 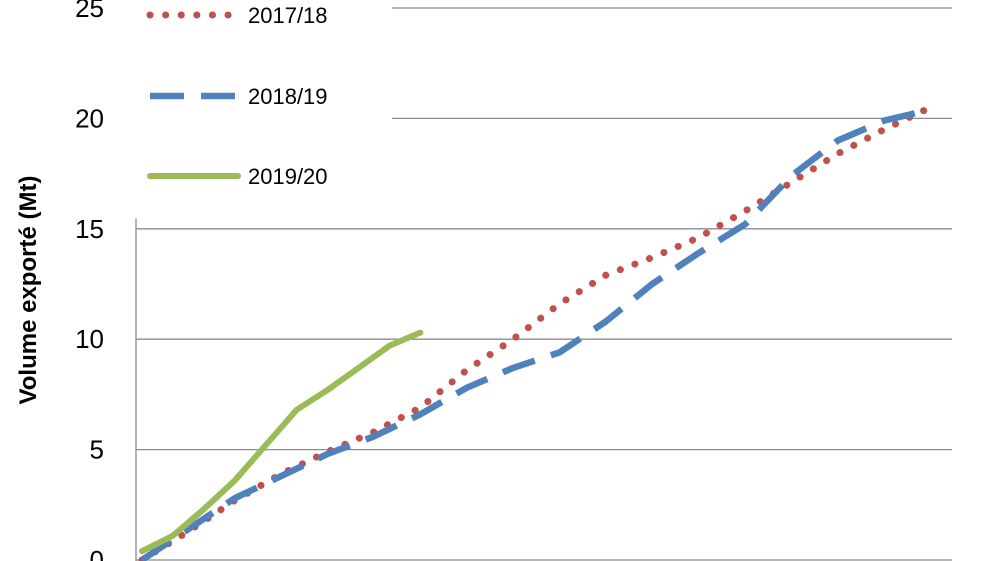 I want to click on y-tick-label-15: 15, so click(x=89, y=229).